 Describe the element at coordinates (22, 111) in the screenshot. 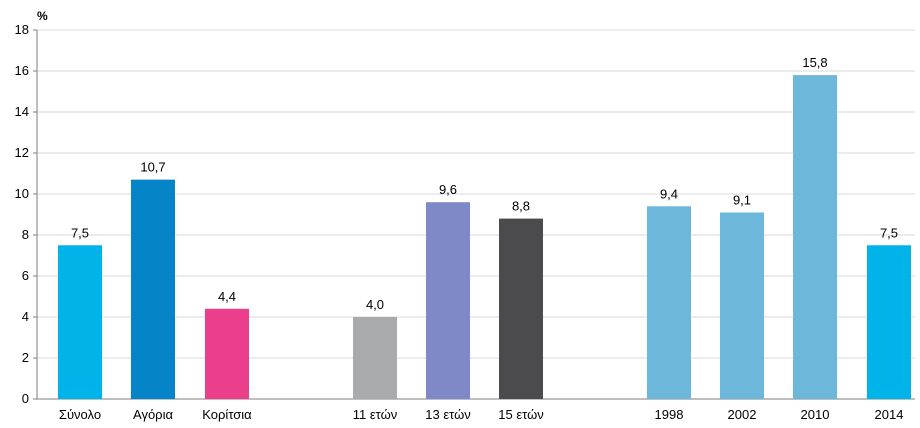

I see `y-tick-label: 14` at that location.